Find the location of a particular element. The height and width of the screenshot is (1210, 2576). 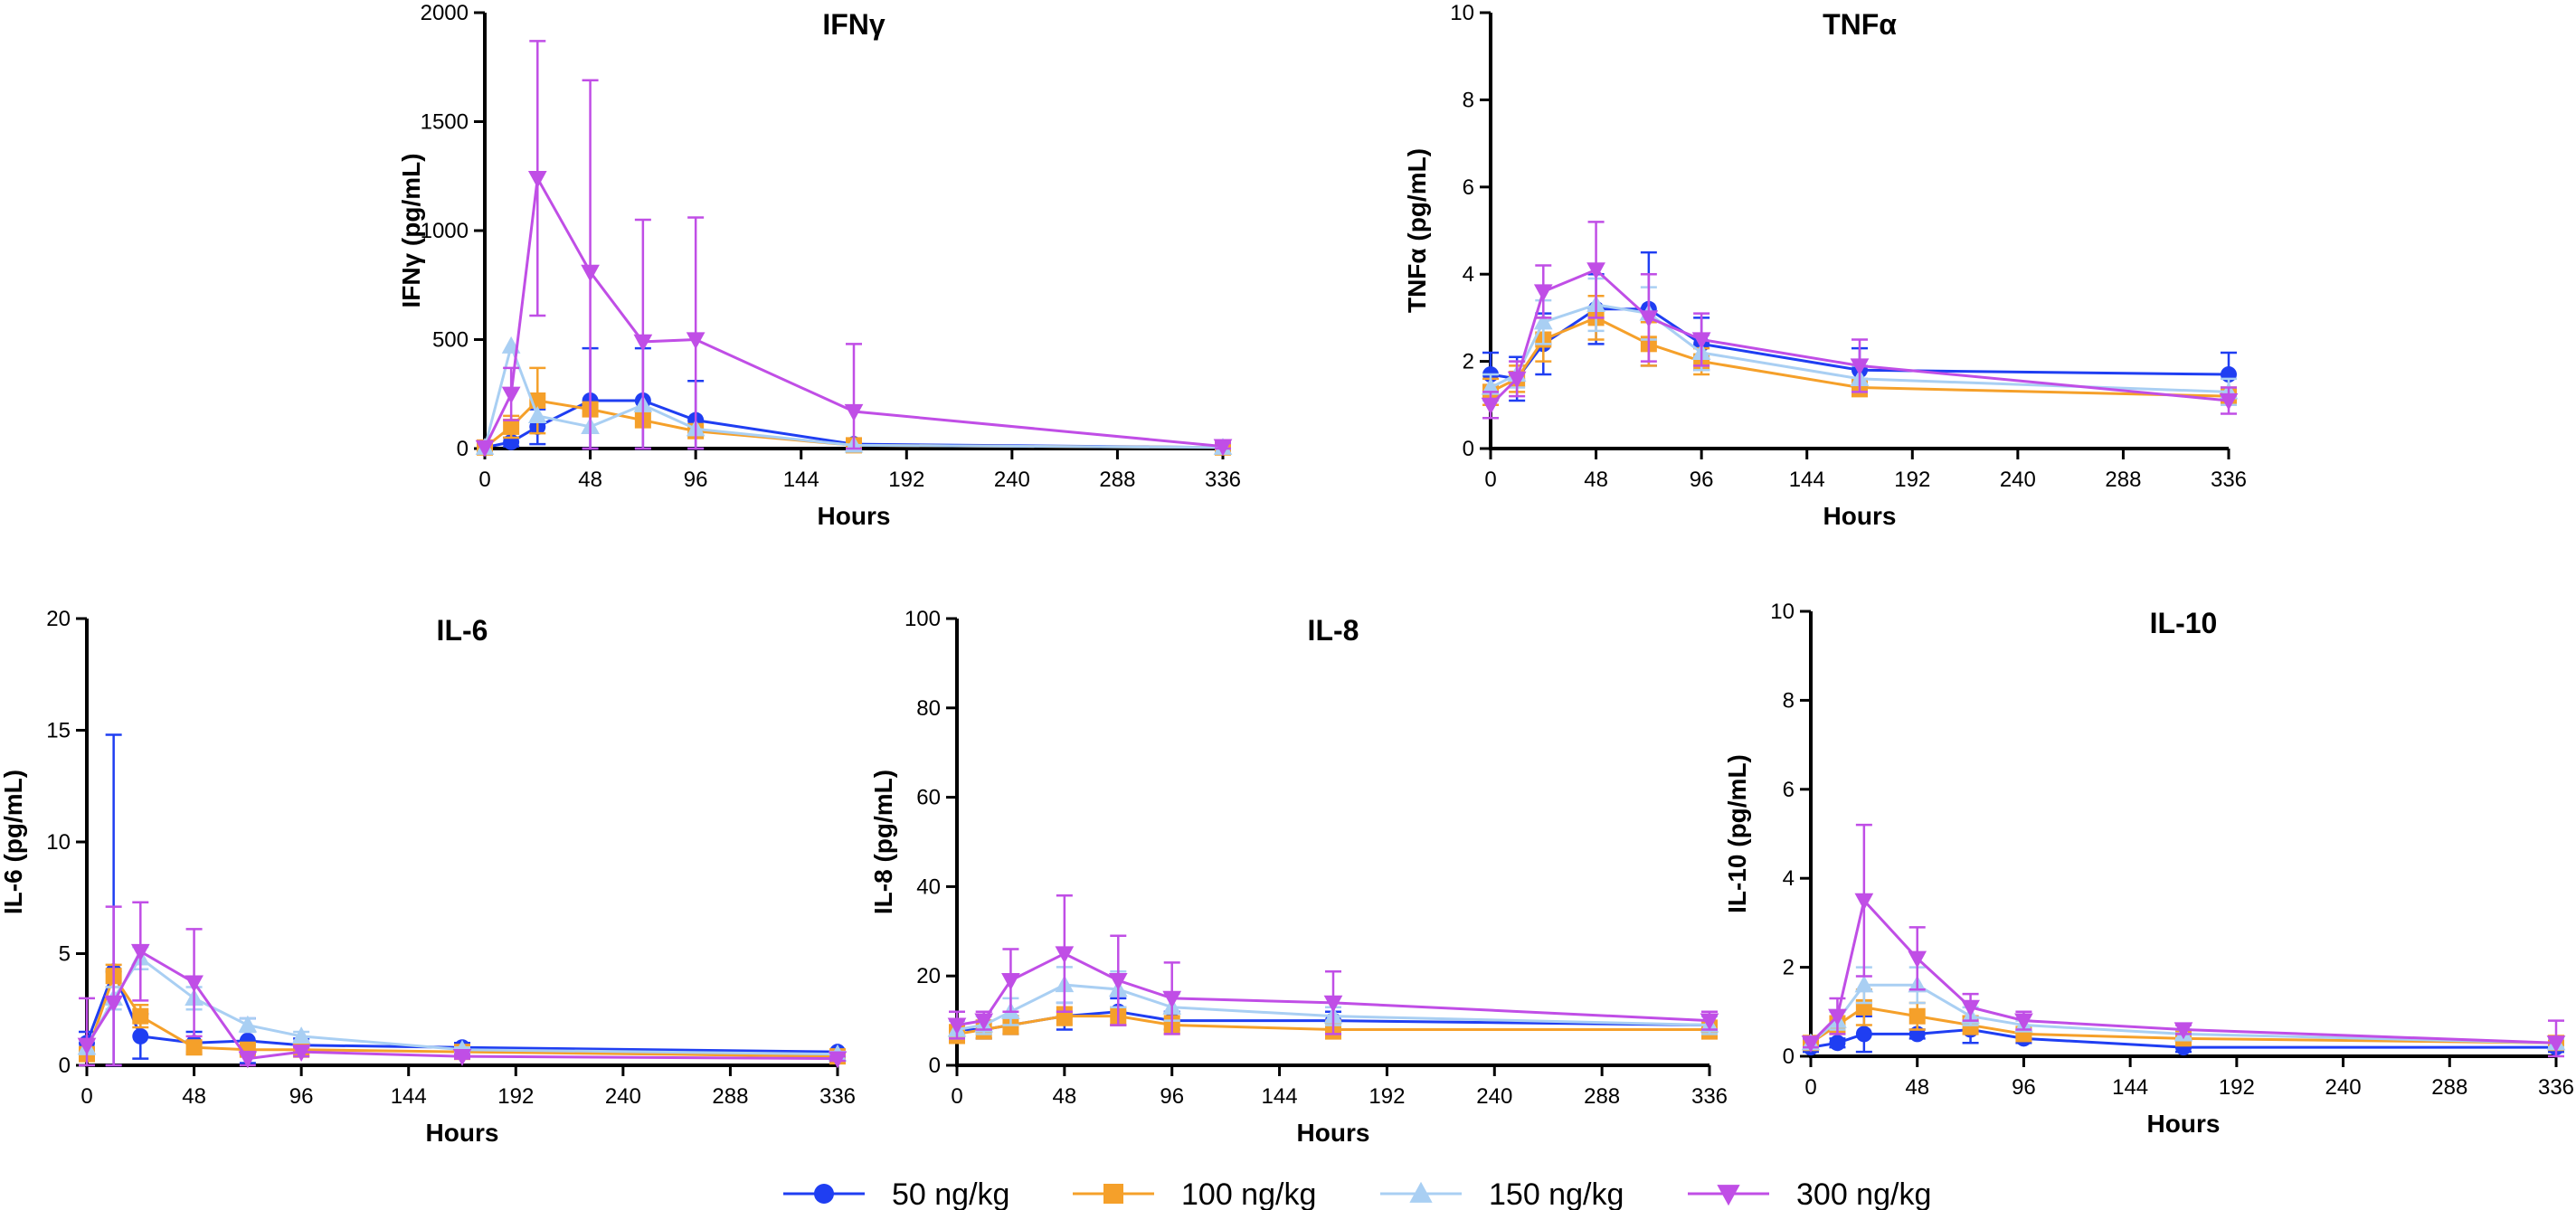

error-bar is located at coordinates (591, 264).